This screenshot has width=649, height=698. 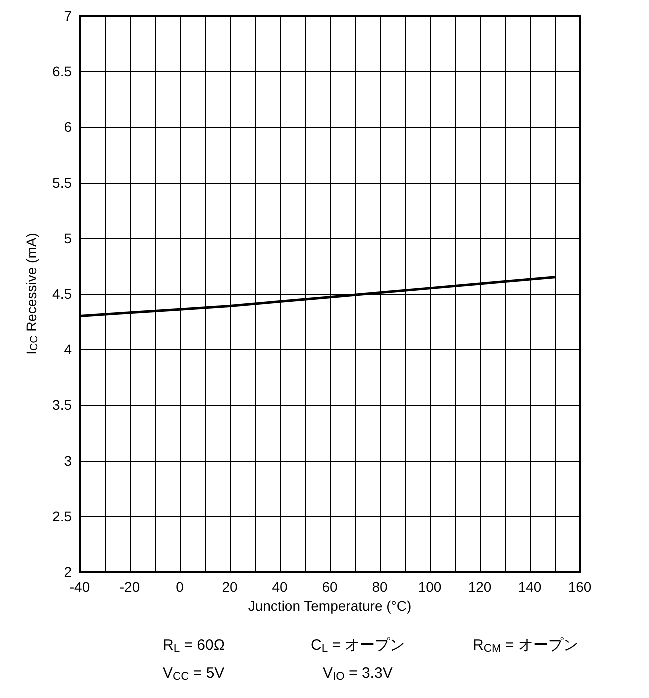 What do you see at coordinates (380, 587) in the screenshot?
I see `x-tick-label: 80` at bounding box center [380, 587].